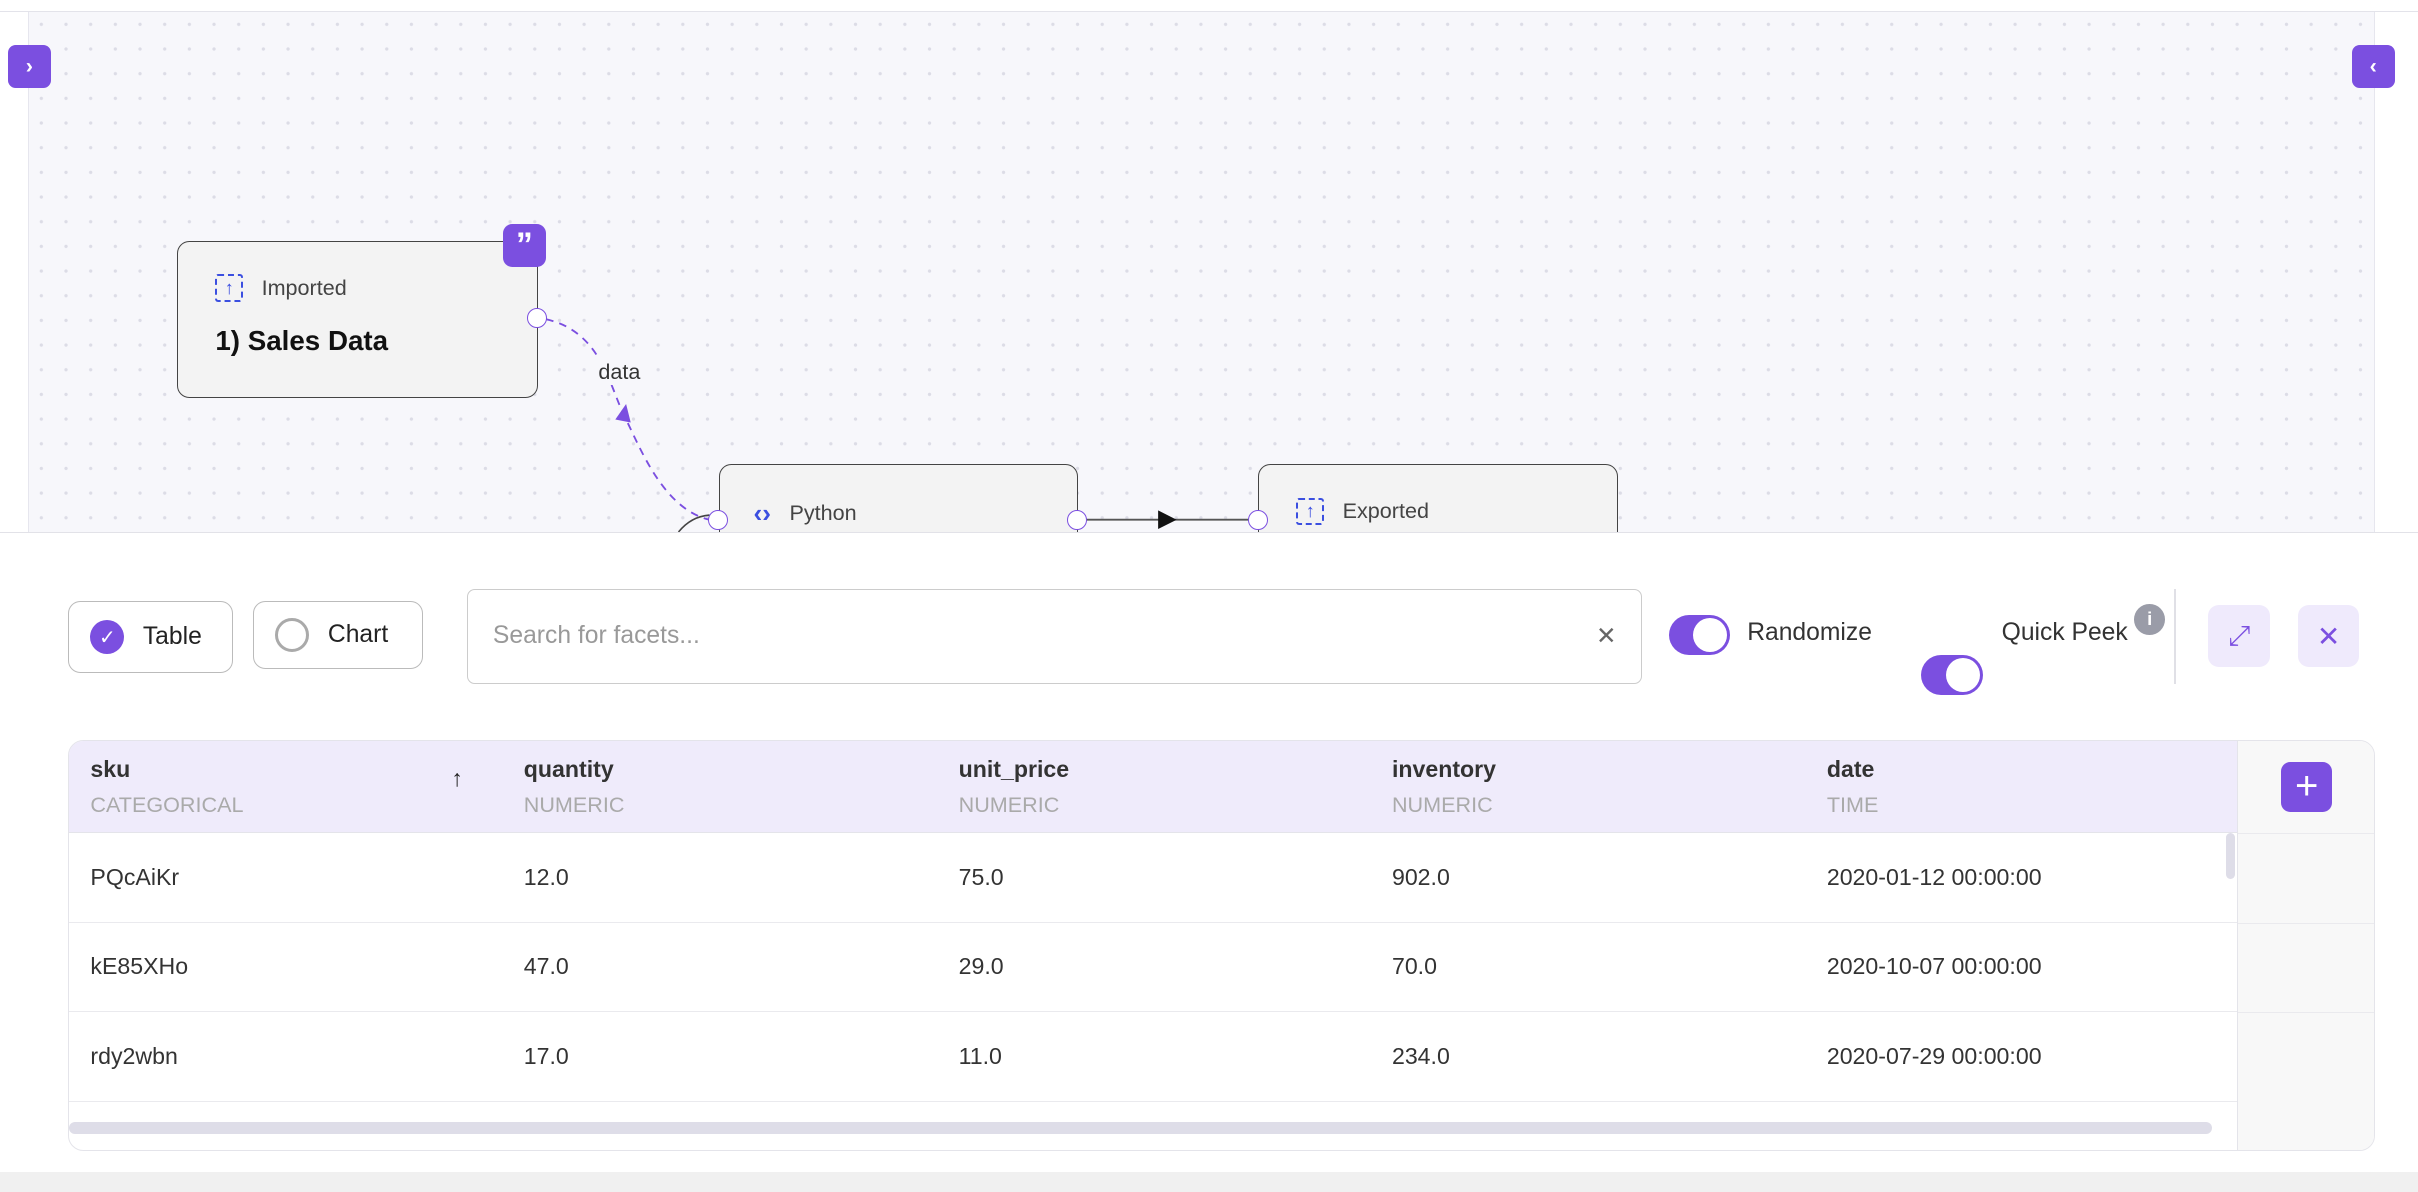 This screenshot has width=2418, height=1192. What do you see at coordinates (1153, 878) in the screenshot?
I see `table-row: PQcAiKr 12.0 75.0 902.0 2020-01-12 00:00:00` at bounding box center [1153, 878].